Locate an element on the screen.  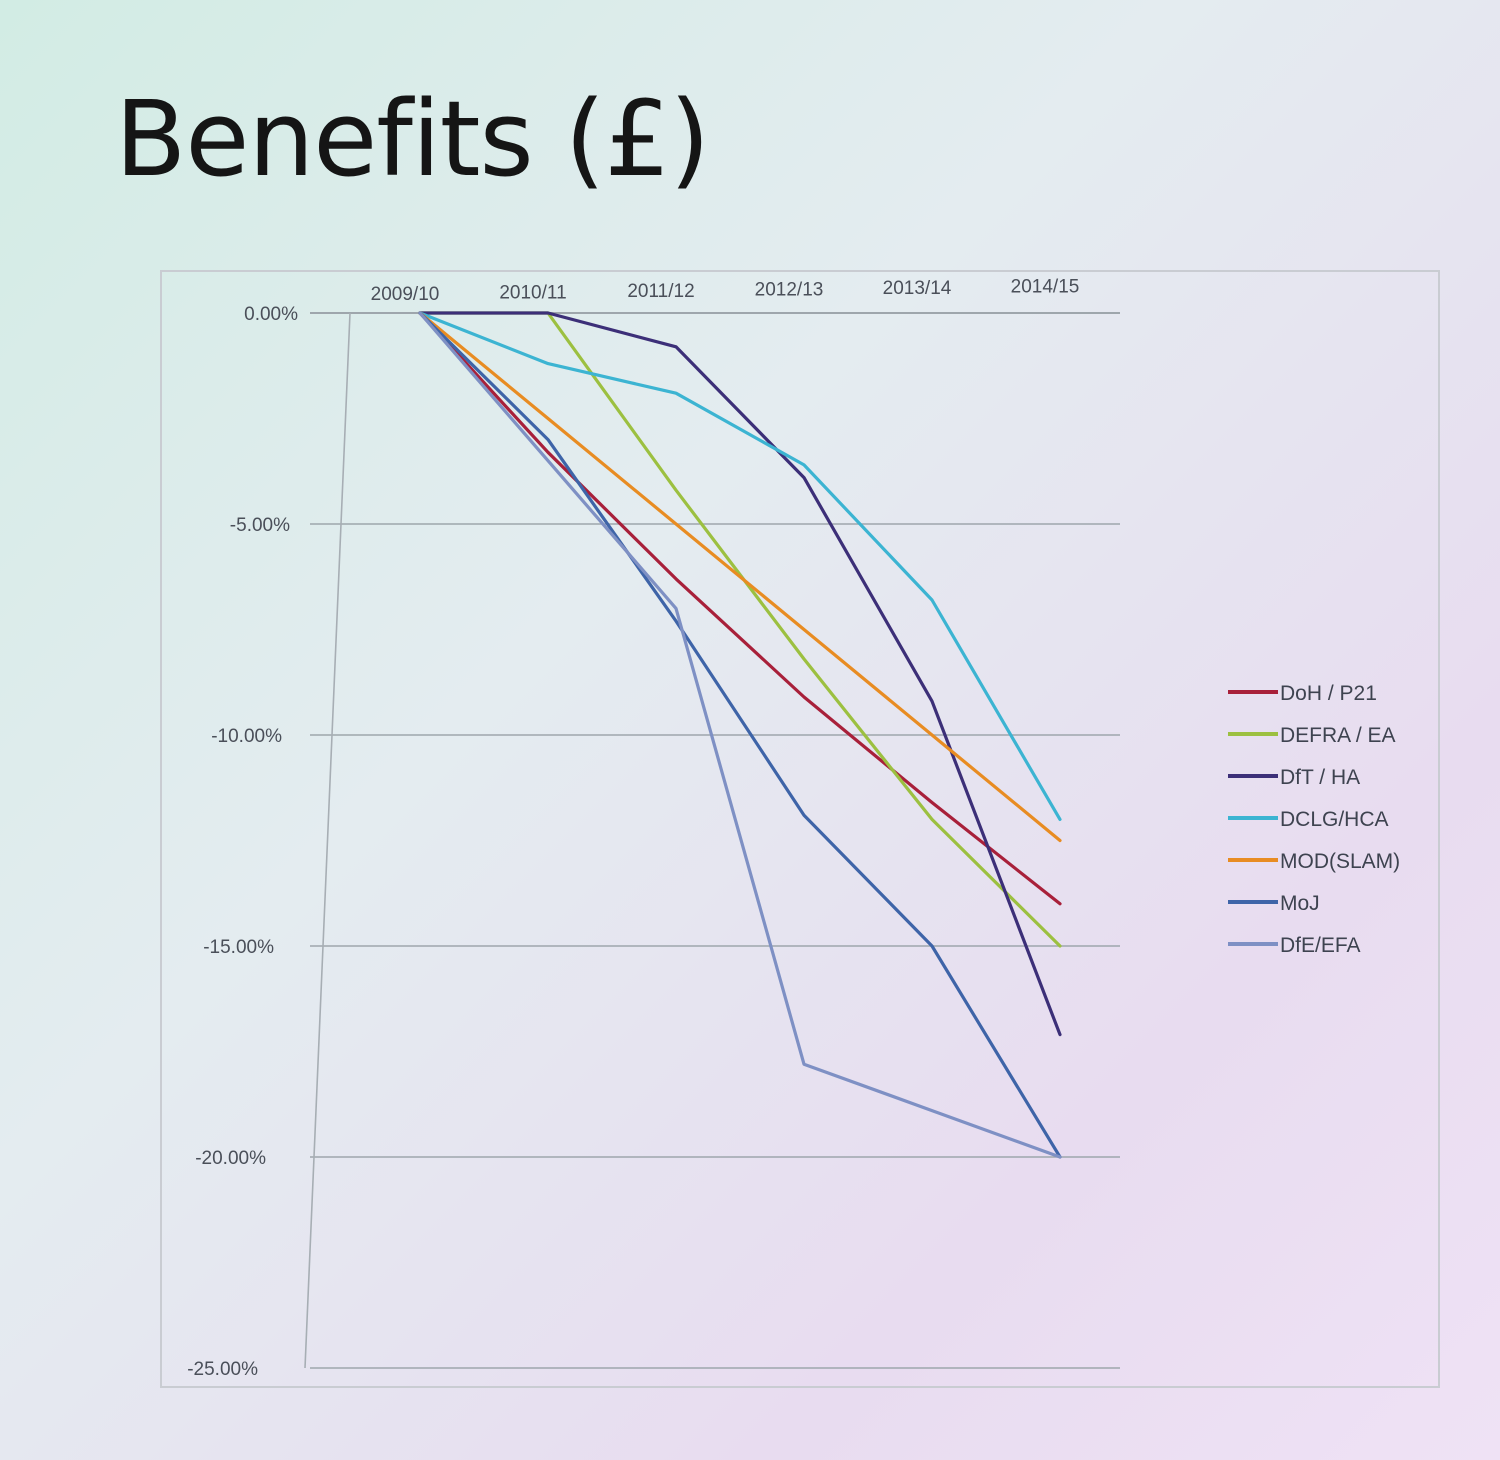
y-tick-label: -25.00% is located at coordinates (222, 1369).